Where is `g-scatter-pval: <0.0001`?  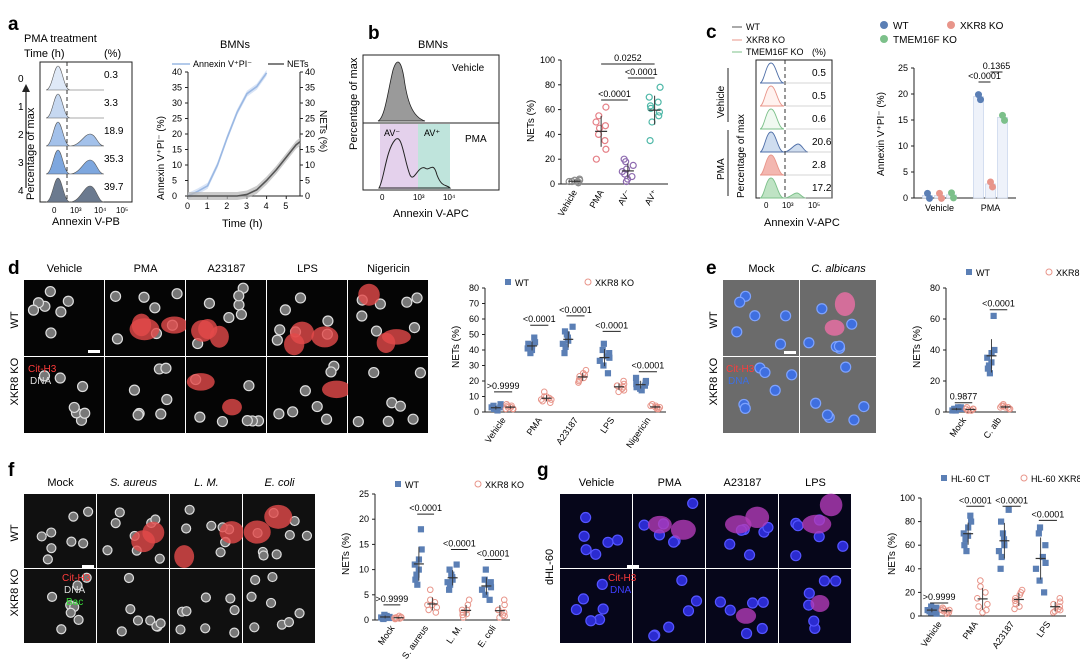
g-scatter-pval: <0.0001 is located at coordinates (975, 500).